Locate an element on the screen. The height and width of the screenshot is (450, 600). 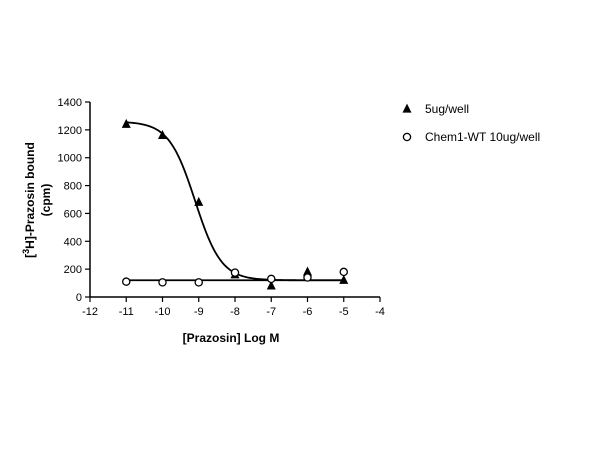
y-axis-title-superscript: 3 is located at coordinates (26, 251).